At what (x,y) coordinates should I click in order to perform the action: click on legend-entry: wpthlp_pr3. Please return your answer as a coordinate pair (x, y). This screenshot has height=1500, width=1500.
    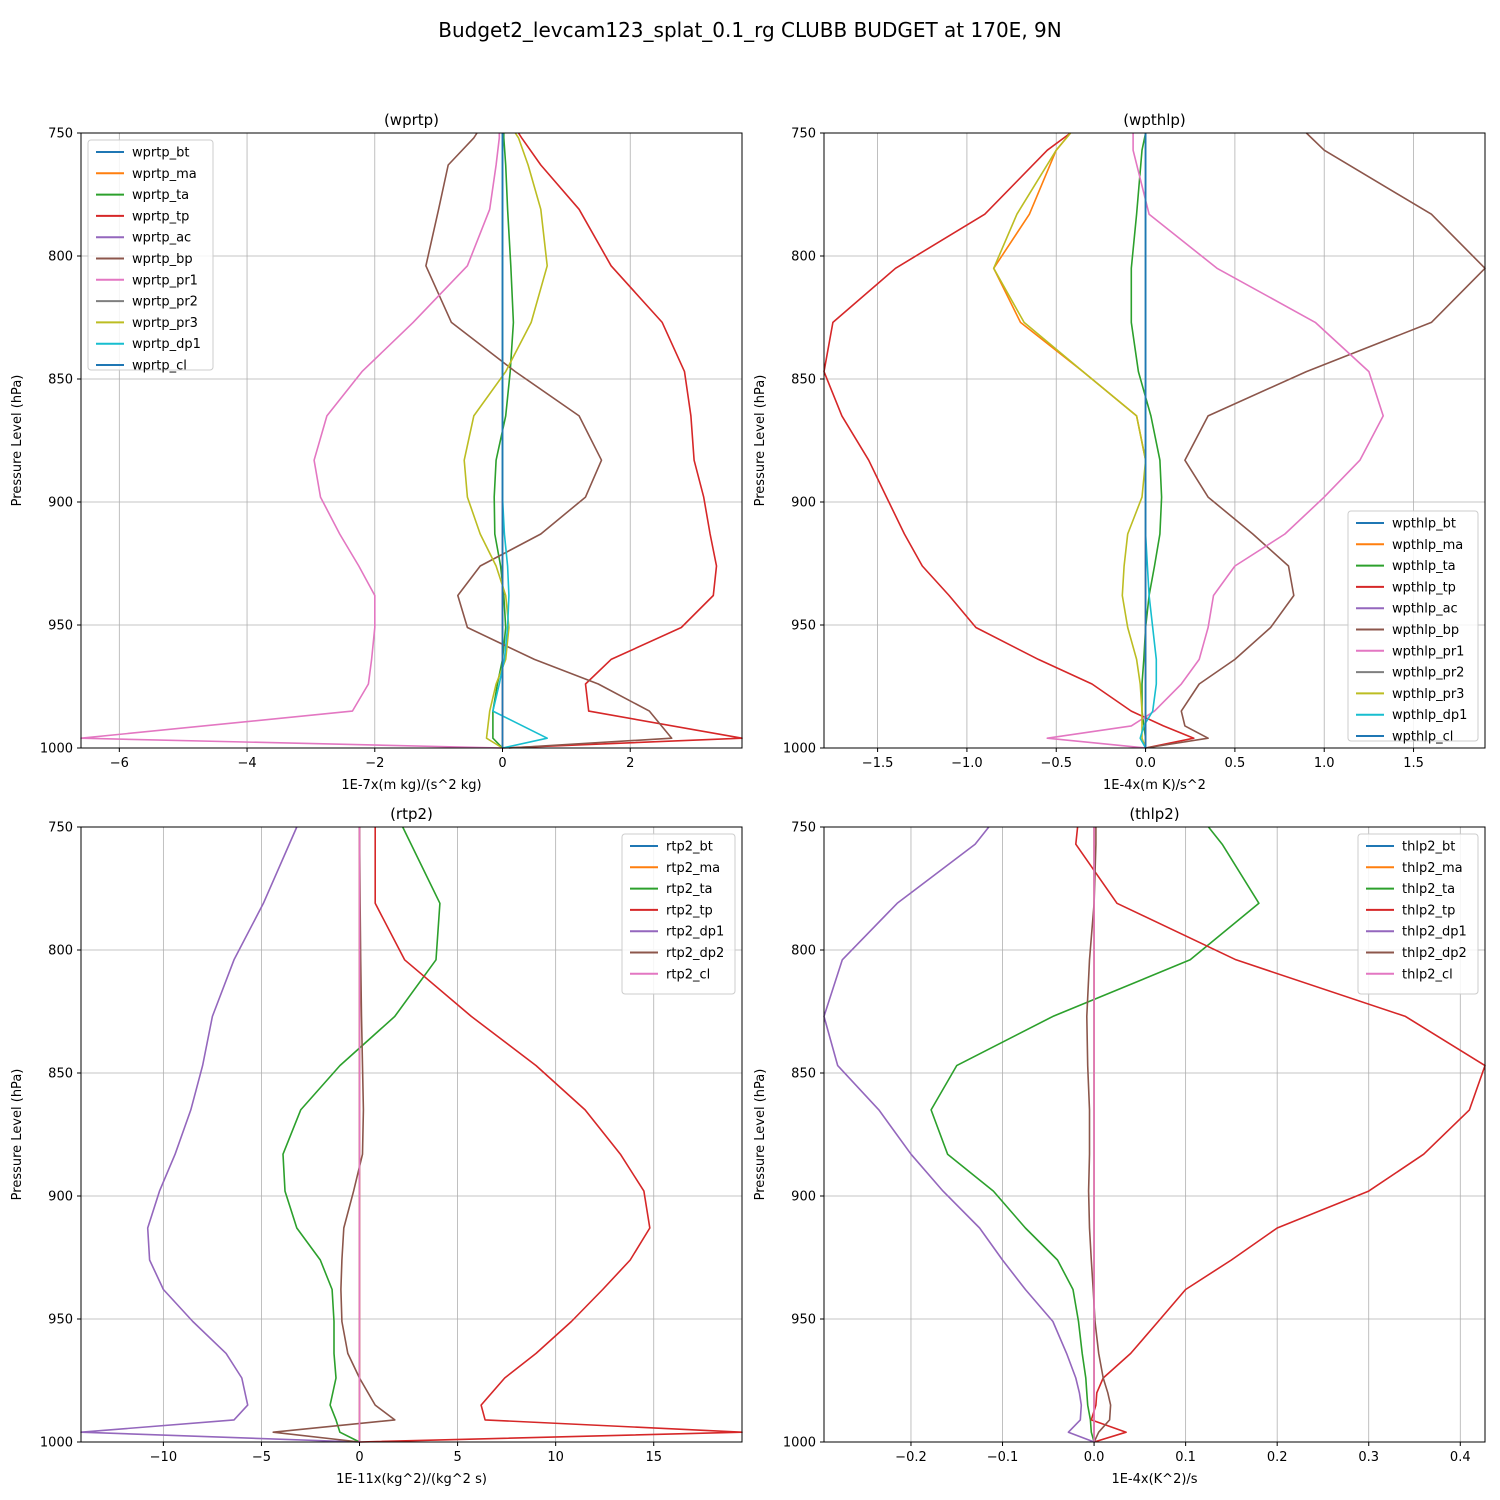
    Looking at the image, I should click on (1428, 694).